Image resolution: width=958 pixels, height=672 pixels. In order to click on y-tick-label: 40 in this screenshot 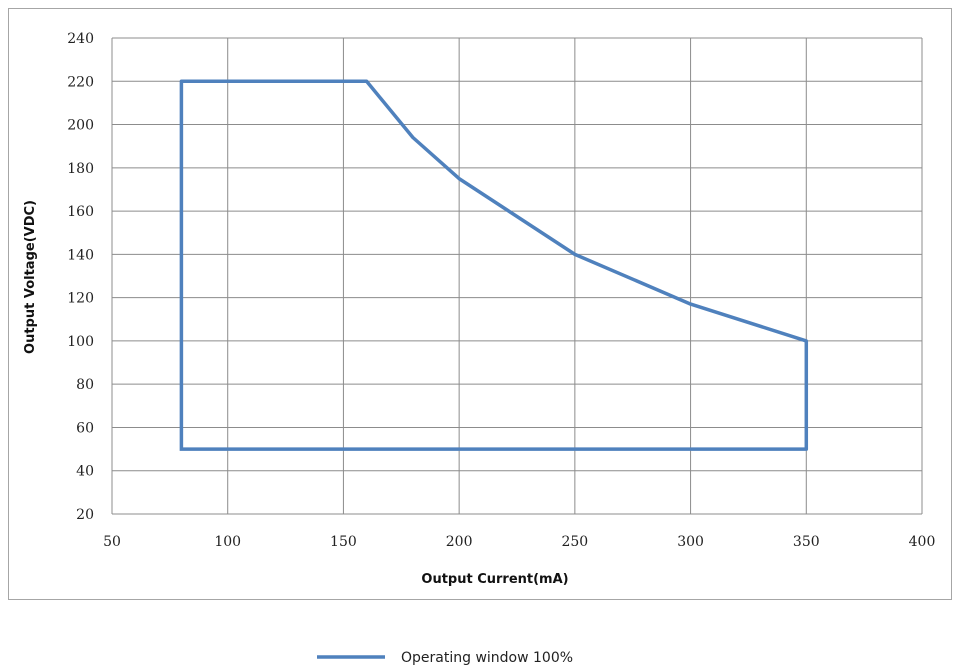, I will do `click(85, 472)`.